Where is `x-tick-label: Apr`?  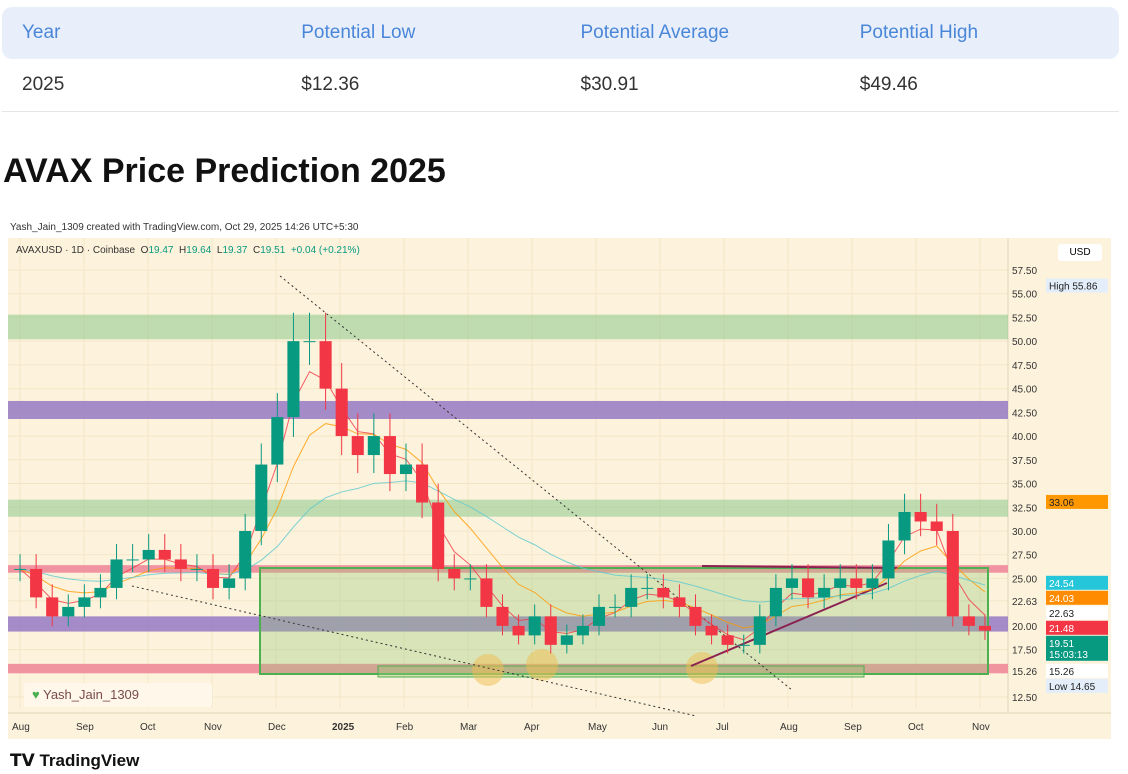 x-tick-label: Apr is located at coordinates (532, 727).